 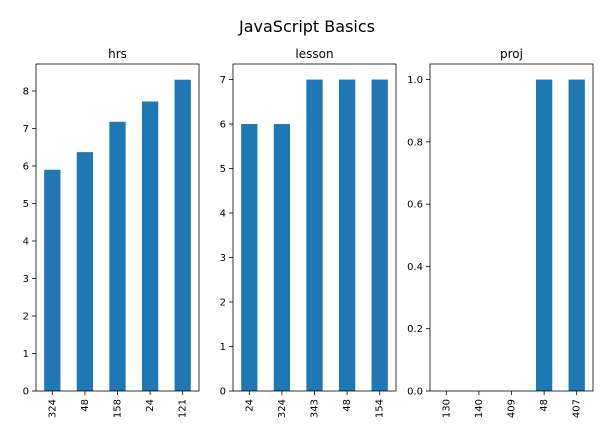 What do you see at coordinates (415, 329) in the screenshot?
I see `y-tick-label: 0.2` at bounding box center [415, 329].